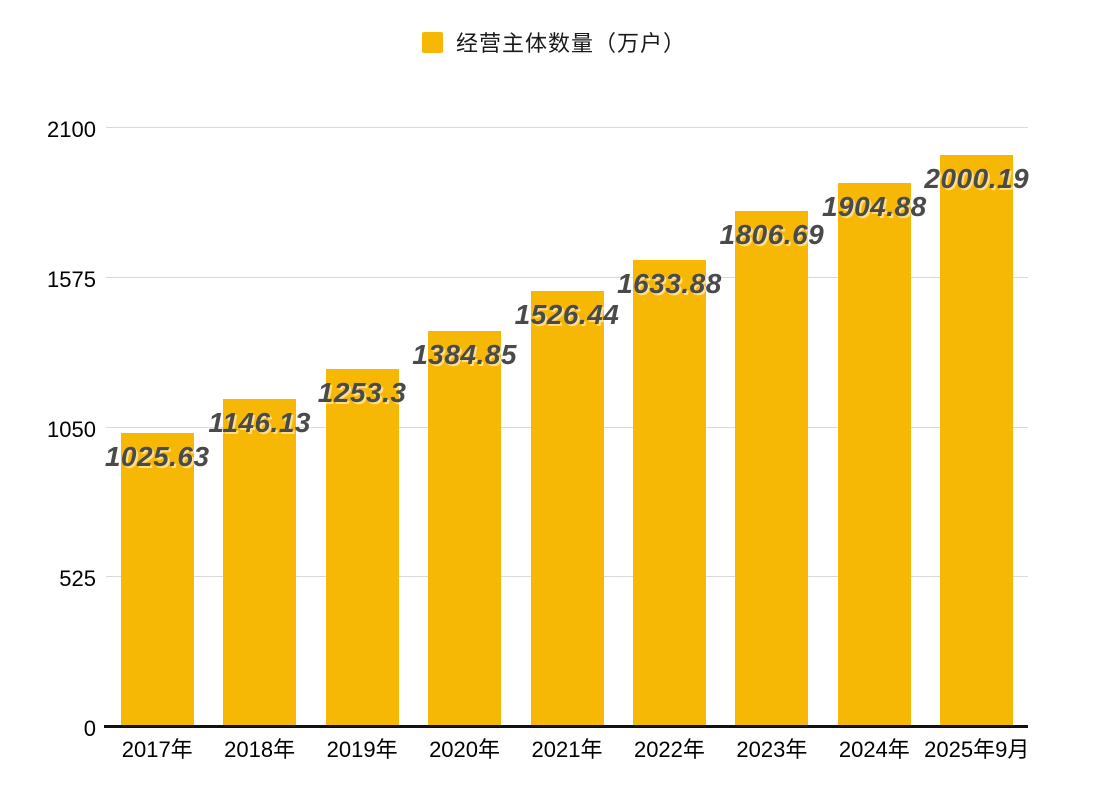  What do you see at coordinates (669, 749) in the screenshot?
I see `x-axis-label: 2022年` at bounding box center [669, 749].